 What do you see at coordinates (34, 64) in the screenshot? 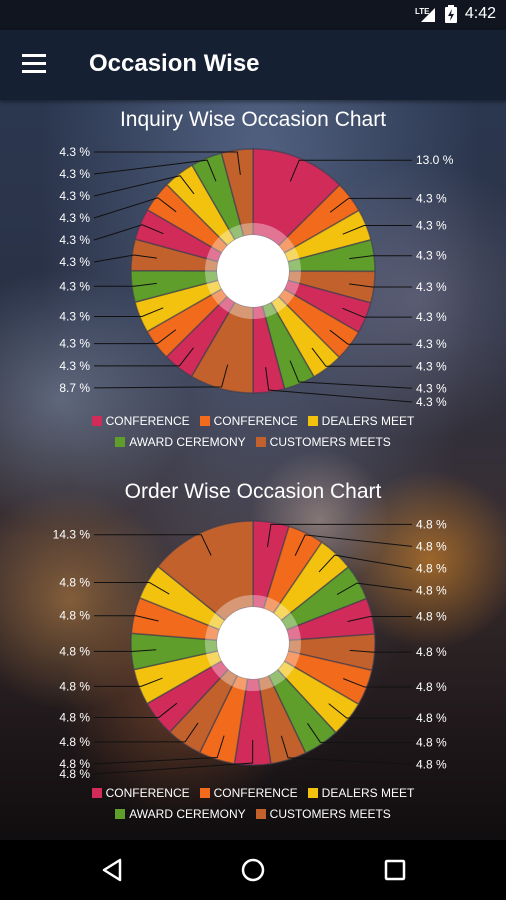
I see `hamburger-menu-icon` at bounding box center [34, 64].